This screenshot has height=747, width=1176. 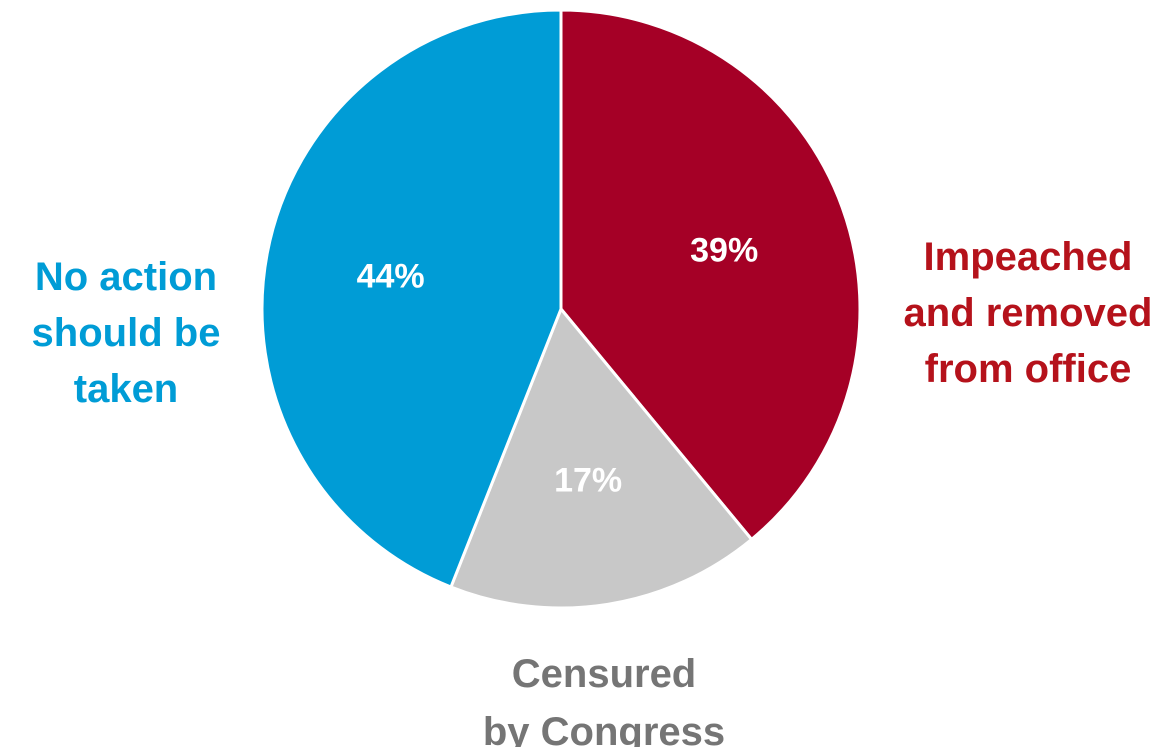 I want to click on pie-value-label-no-action-should-be-taken: 44%, so click(x=391, y=277).